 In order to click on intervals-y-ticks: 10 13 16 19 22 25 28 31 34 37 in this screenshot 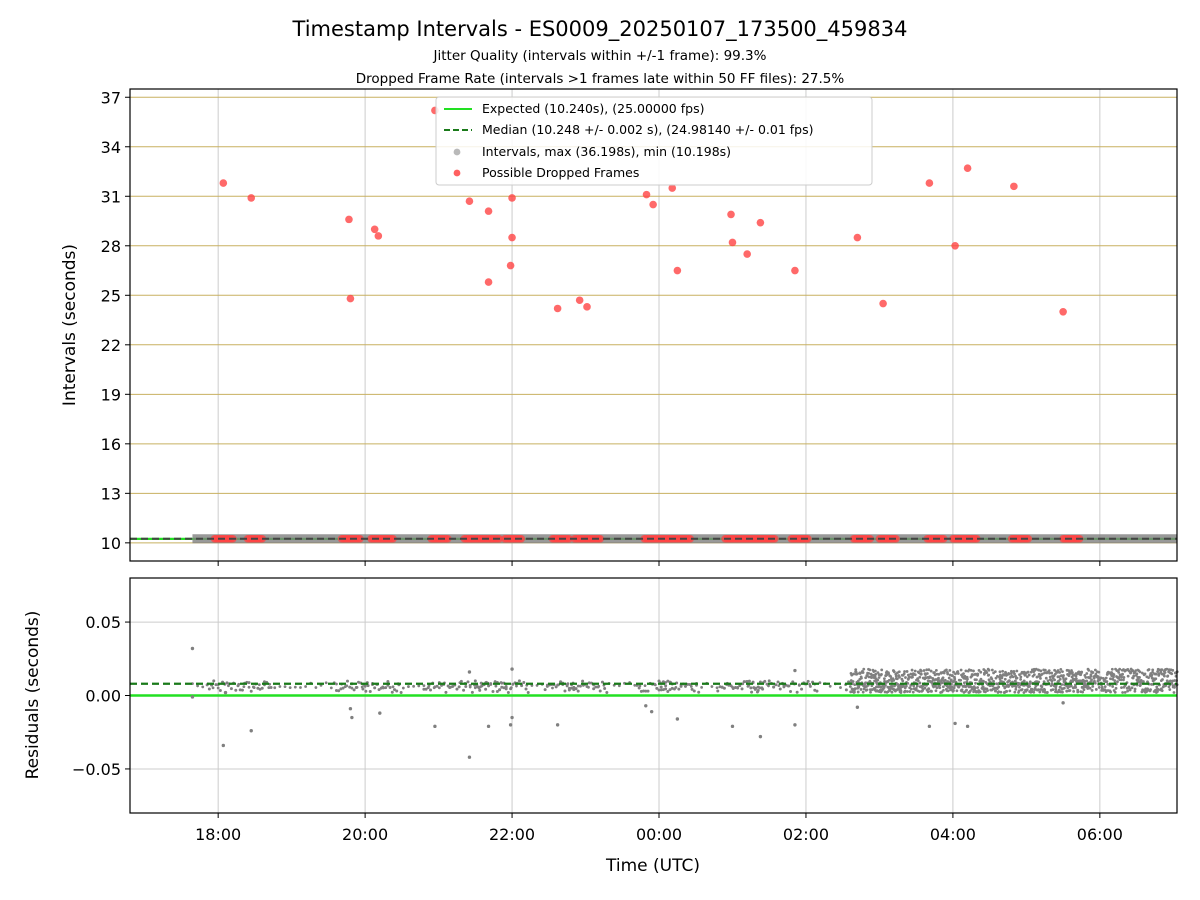, I will do `click(115, 320)`.